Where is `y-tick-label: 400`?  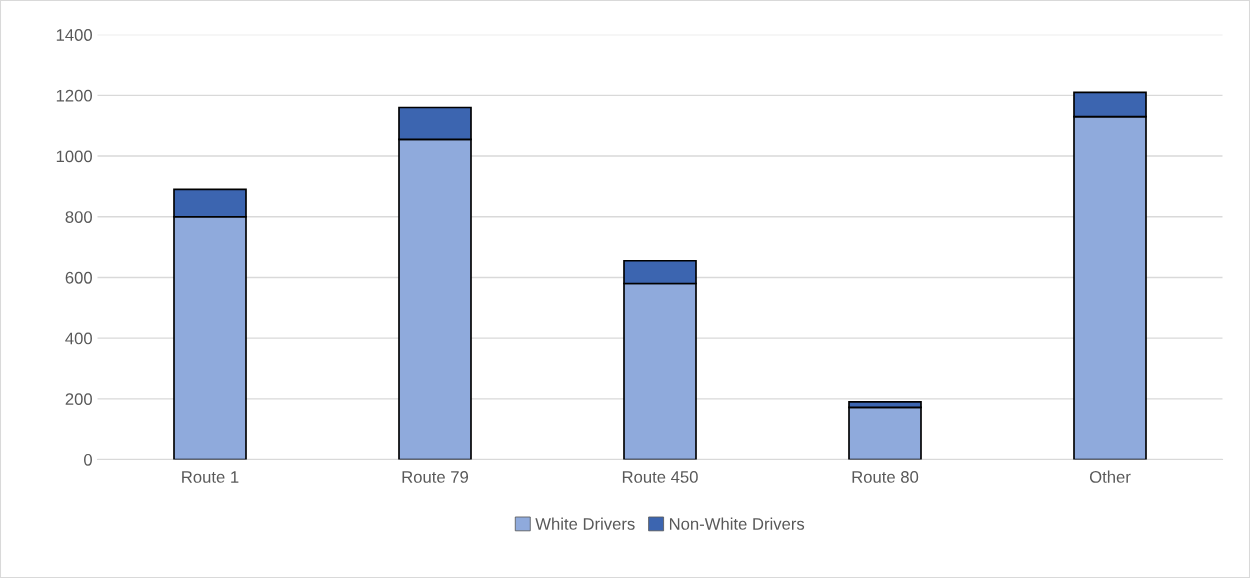 y-tick-label: 400 is located at coordinates (78, 338).